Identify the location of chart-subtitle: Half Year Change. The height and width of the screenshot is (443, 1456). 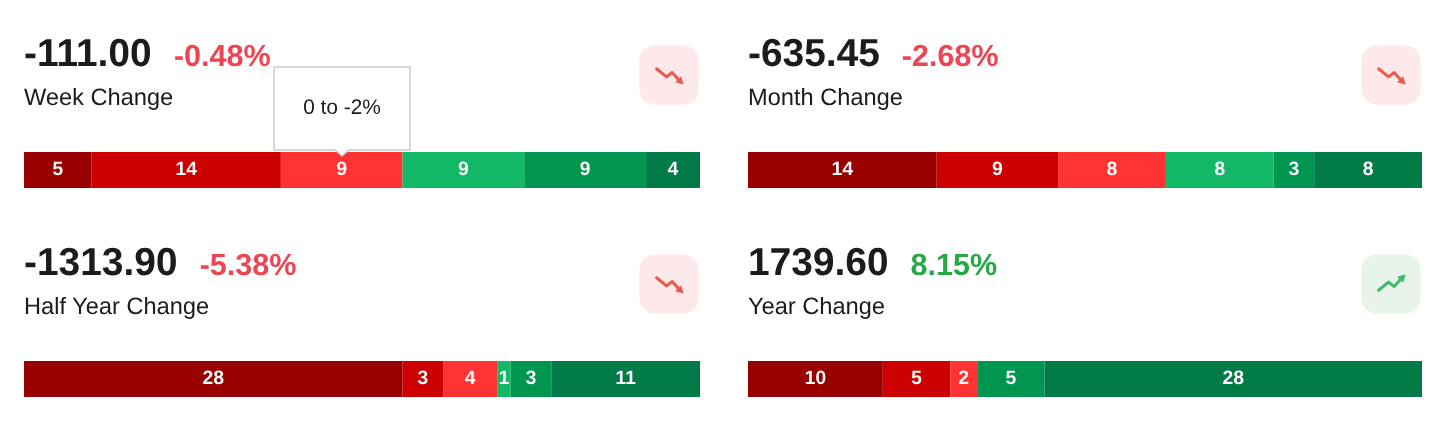
(117, 307).